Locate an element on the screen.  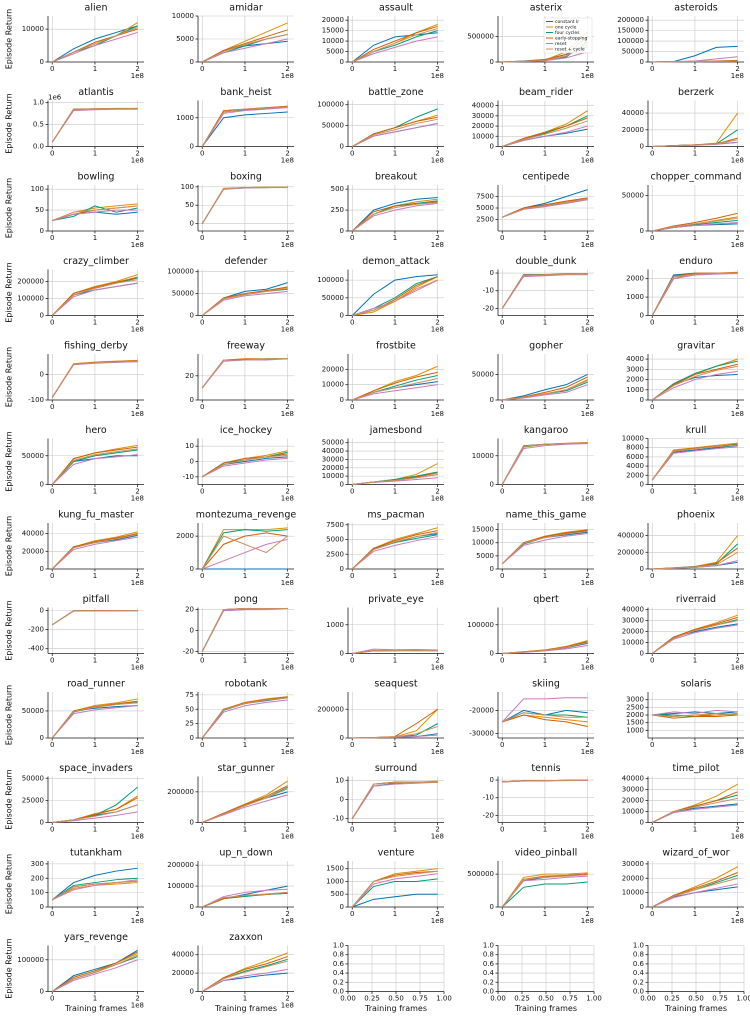
panel-title: bowling is located at coordinates (96, 177).